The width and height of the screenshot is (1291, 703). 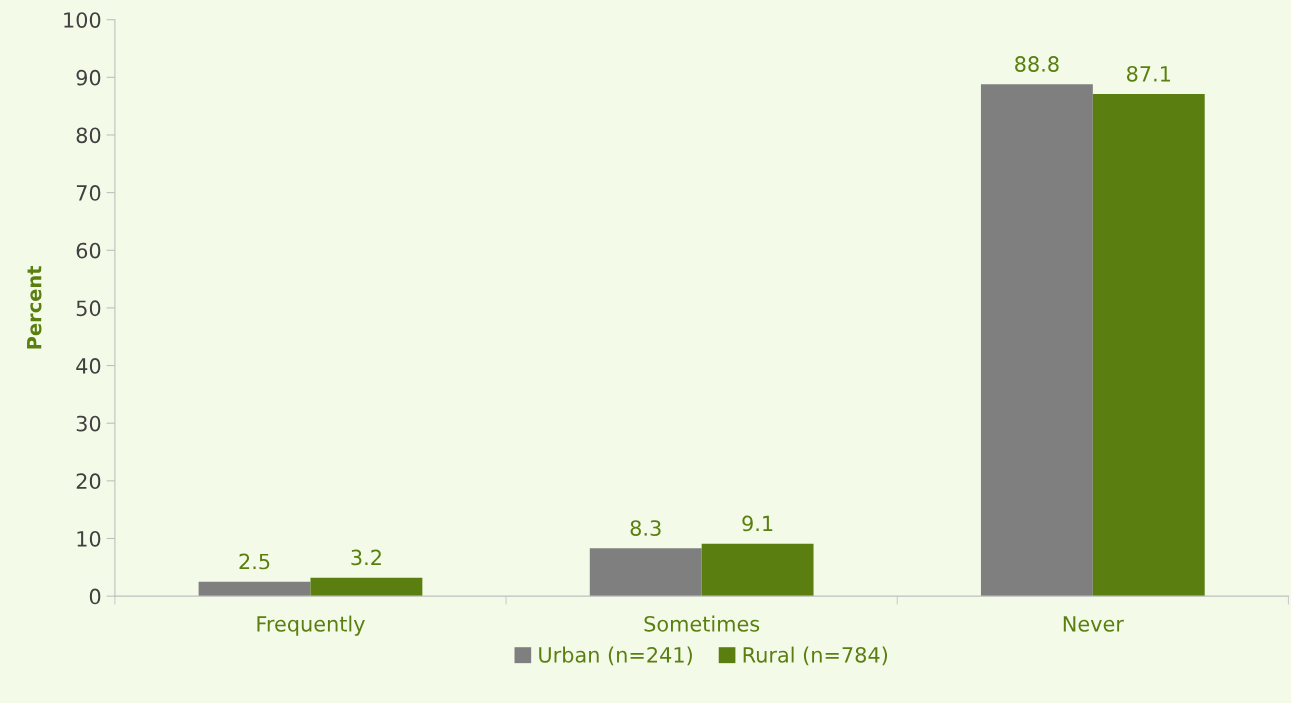 What do you see at coordinates (702, 623) in the screenshot?
I see `x-tick-label: Sometimes` at bounding box center [702, 623].